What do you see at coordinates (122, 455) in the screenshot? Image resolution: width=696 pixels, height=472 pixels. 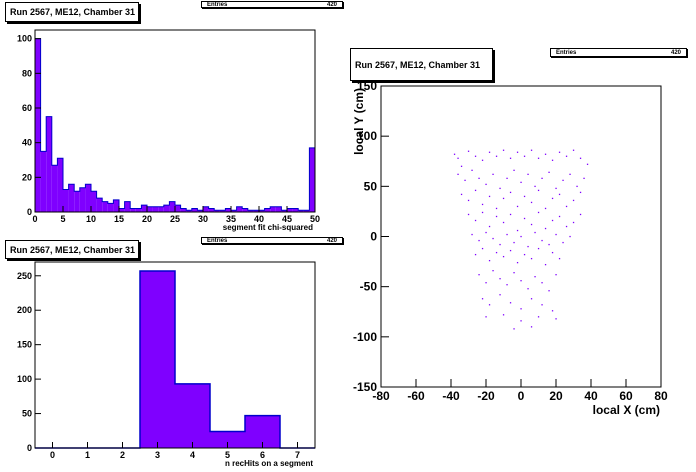 I see `nrechits-x-tick-label: 2` at bounding box center [122, 455].